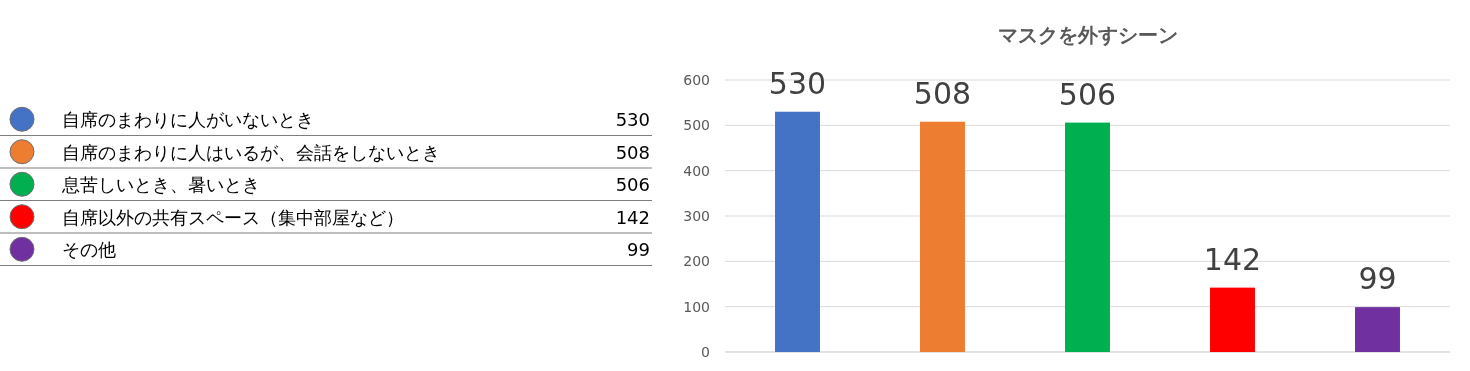  What do you see at coordinates (1087, 35) in the screenshot?
I see `chart-title: マスクを外すシーン` at bounding box center [1087, 35].